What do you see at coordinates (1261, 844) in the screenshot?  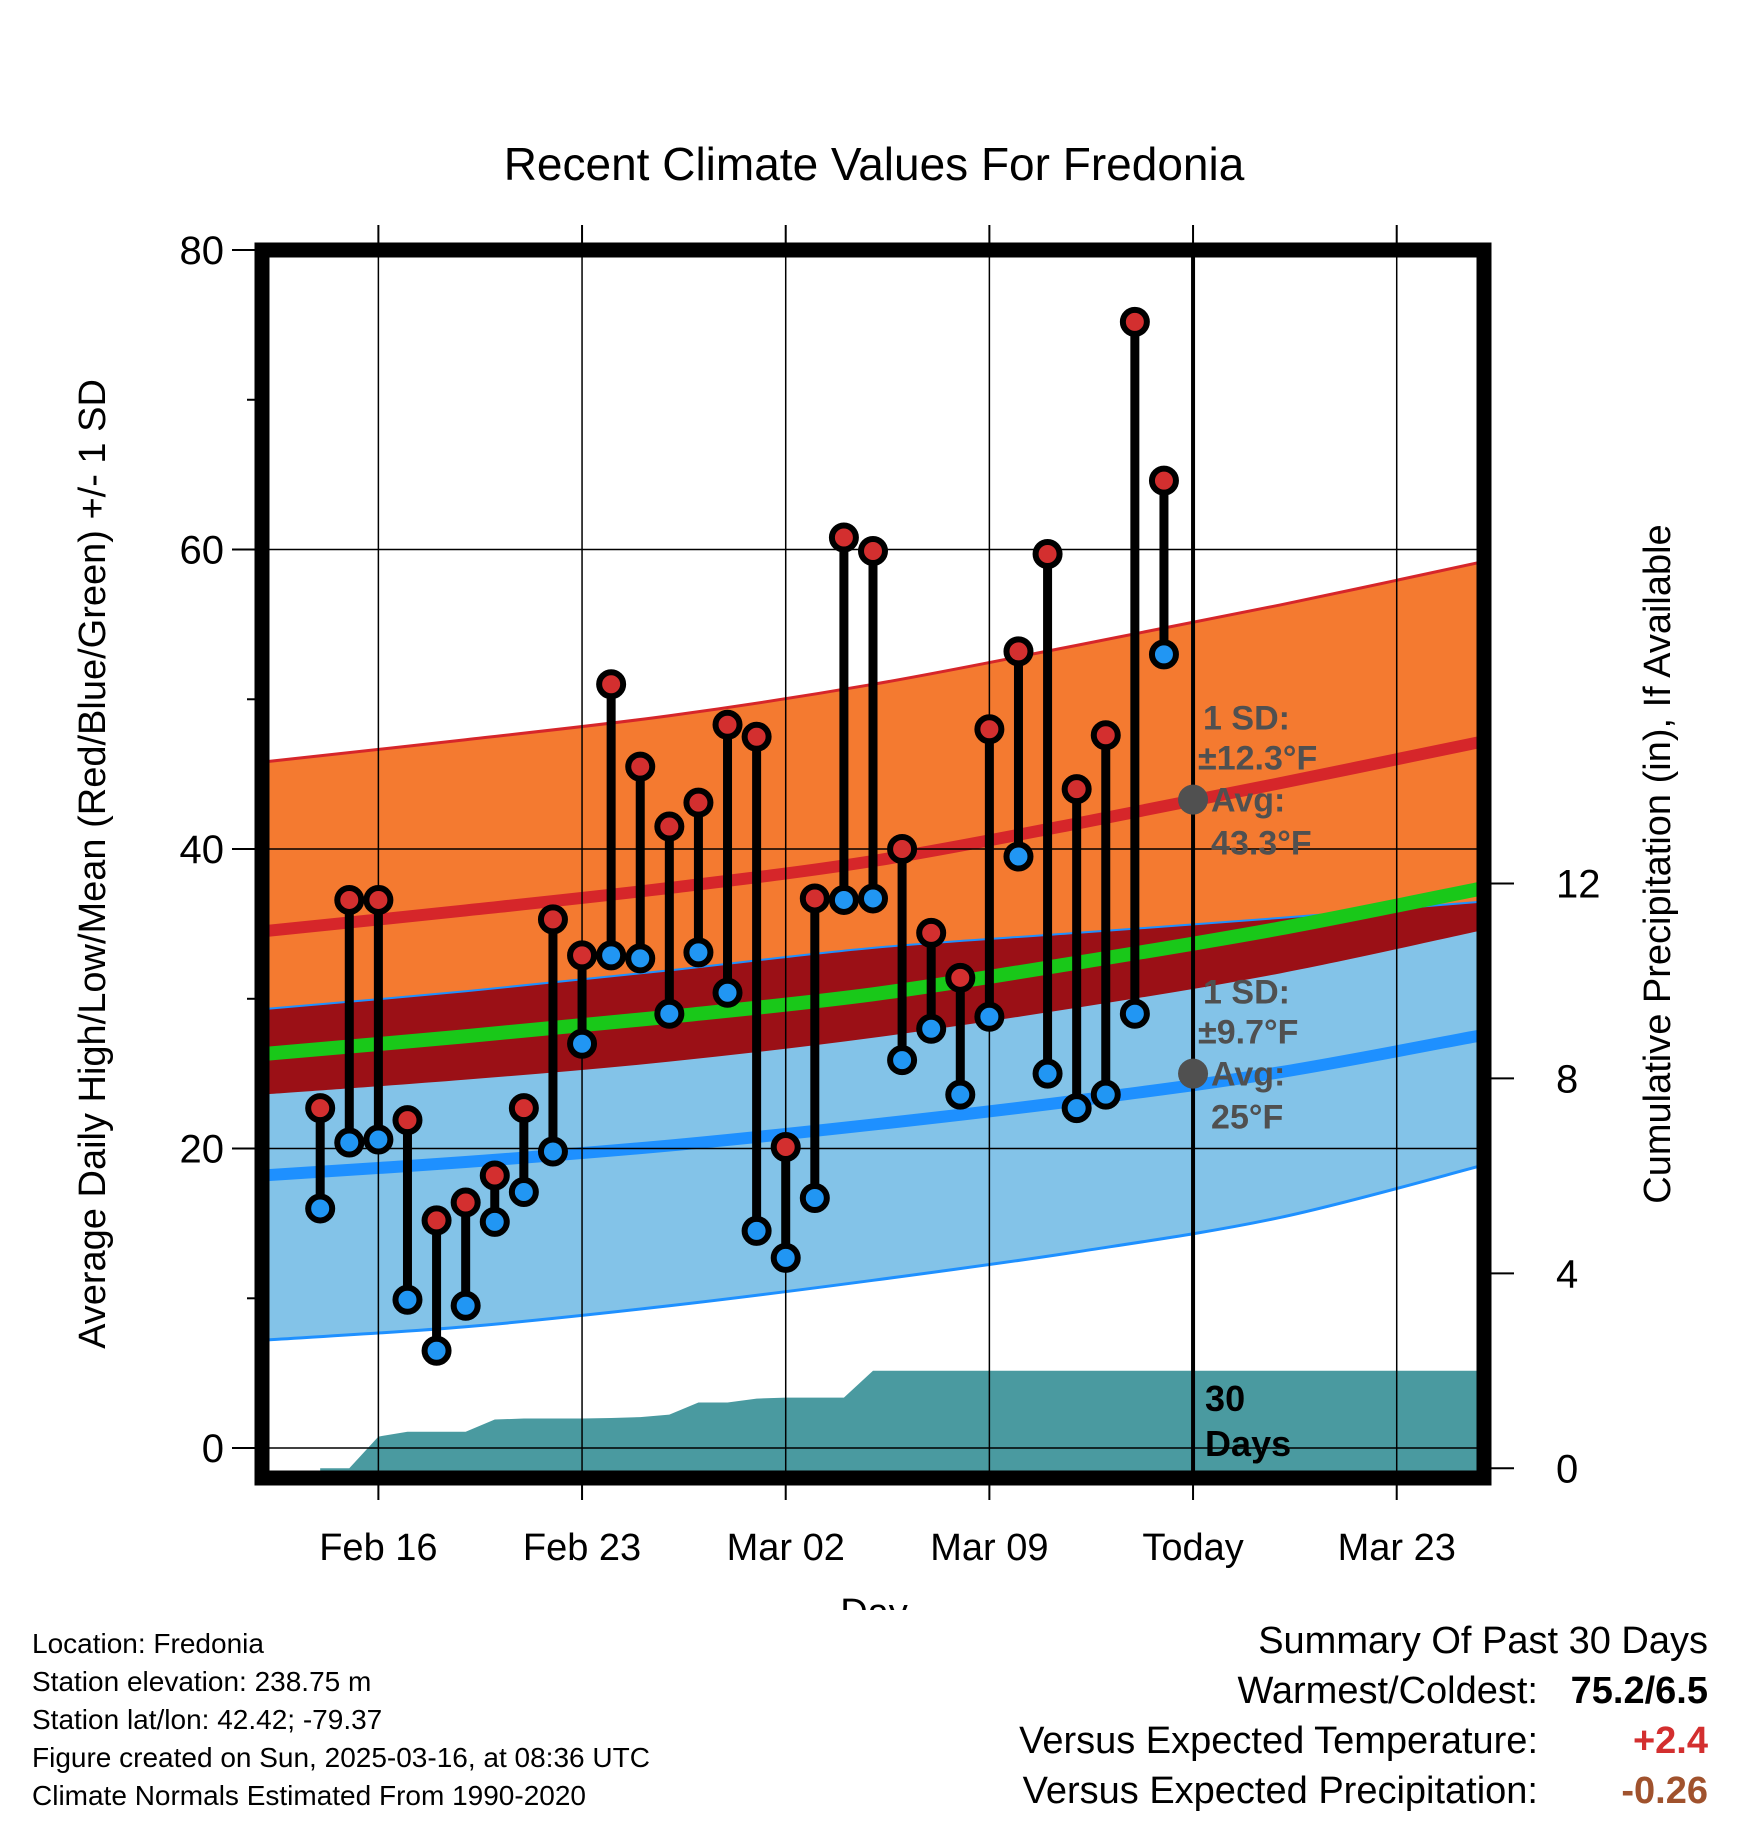 I see `normal-annotation-text: 43.3°F` at bounding box center [1261, 844].